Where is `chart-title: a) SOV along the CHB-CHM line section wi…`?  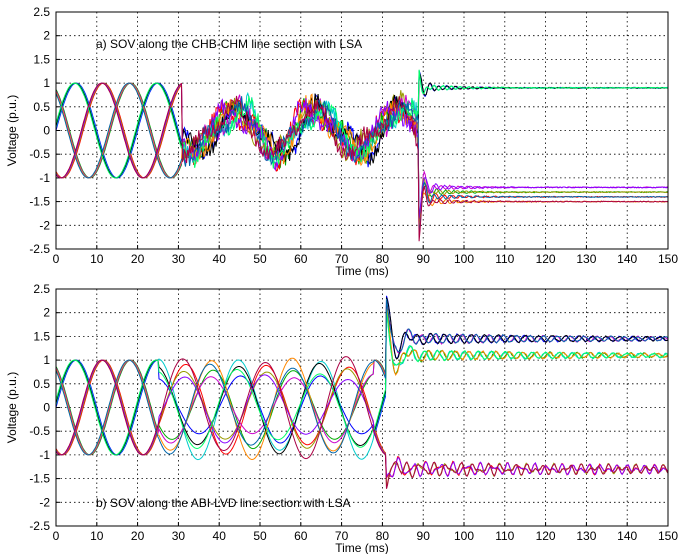 chart-title: a) SOV along the CHB-CHM line section wi… is located at coordinates (229, 44).